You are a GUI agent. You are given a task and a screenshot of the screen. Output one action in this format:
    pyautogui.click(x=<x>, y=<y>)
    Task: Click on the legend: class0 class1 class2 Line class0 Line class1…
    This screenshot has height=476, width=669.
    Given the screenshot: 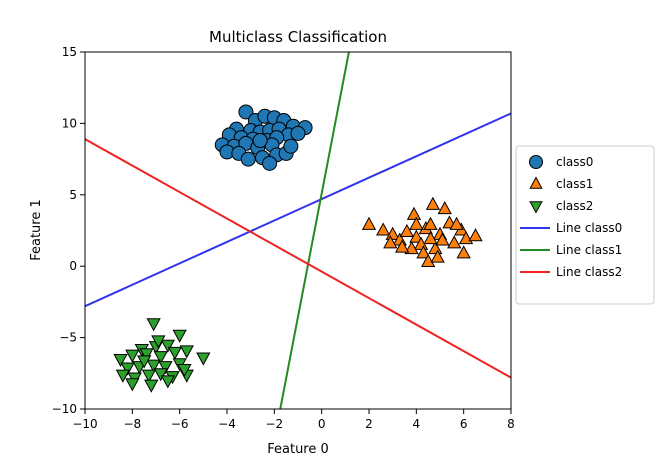 What is the action you would take?
    pyautogui.click(x=585, y=225)
    